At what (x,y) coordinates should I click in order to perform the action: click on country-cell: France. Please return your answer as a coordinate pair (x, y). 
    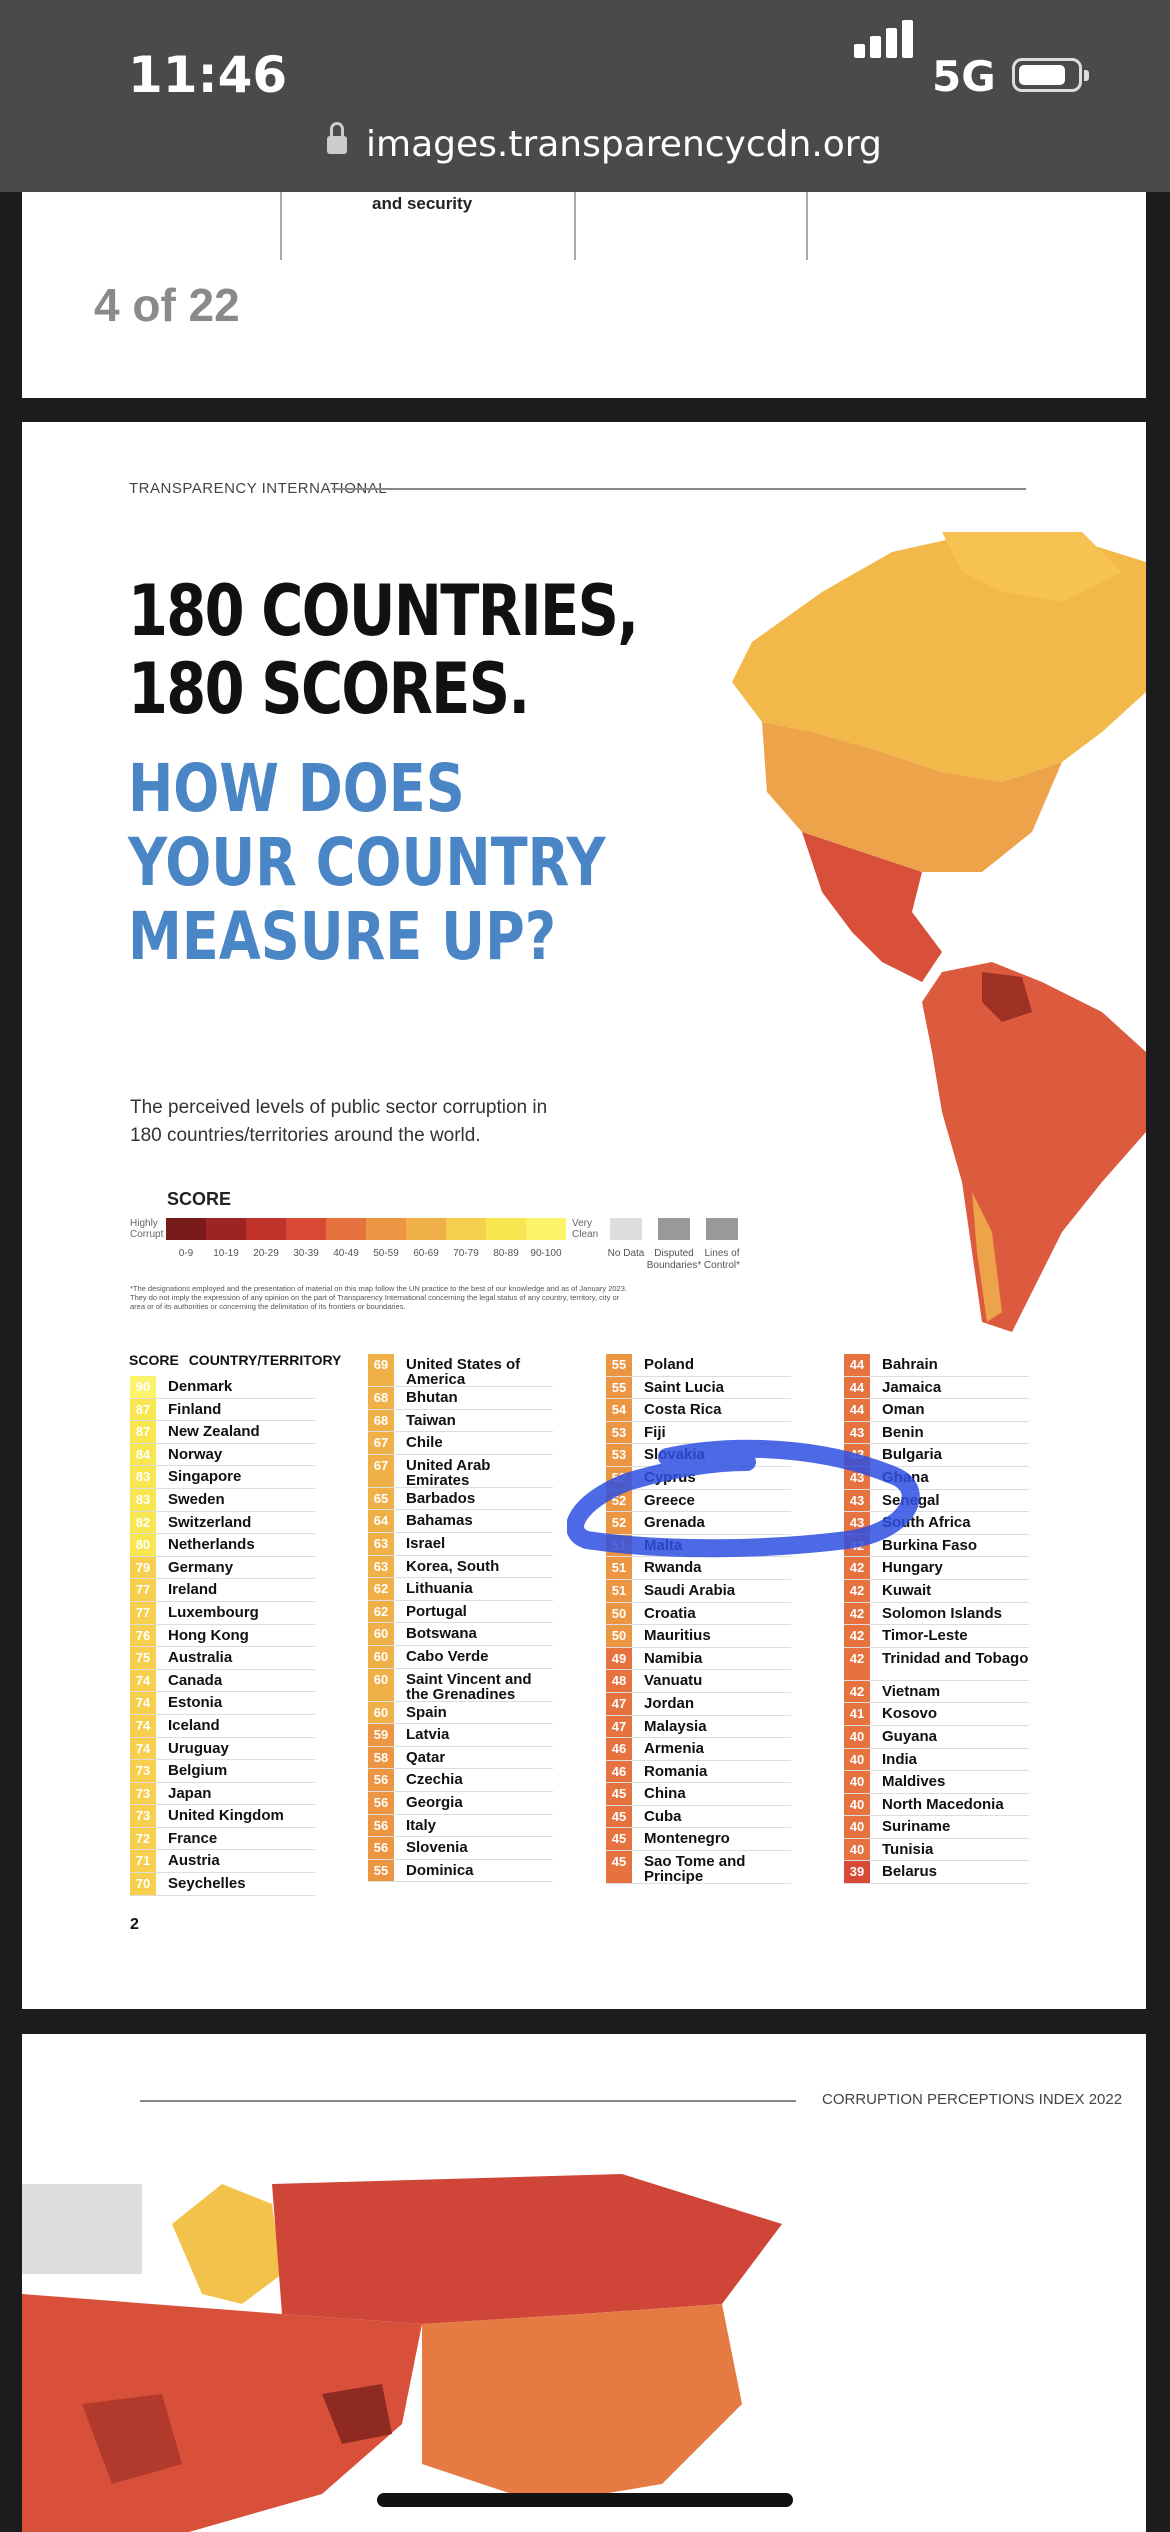
    Looking at the image, I should click on (193, 1838).